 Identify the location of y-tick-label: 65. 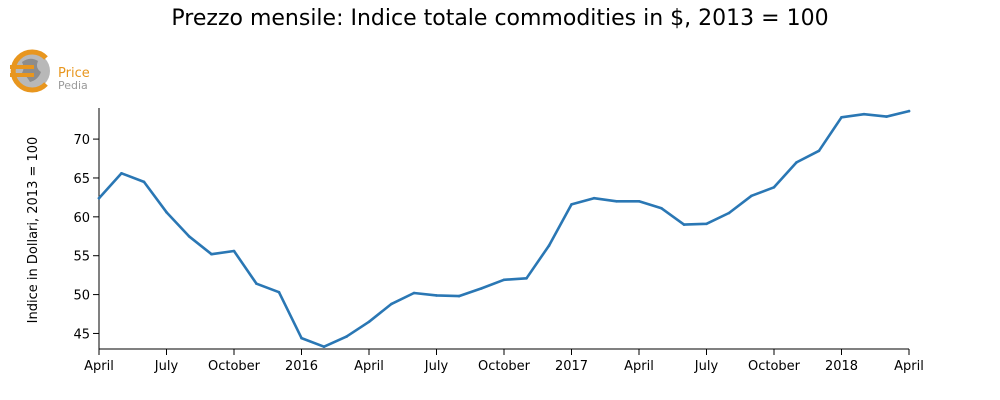
(81, 179).